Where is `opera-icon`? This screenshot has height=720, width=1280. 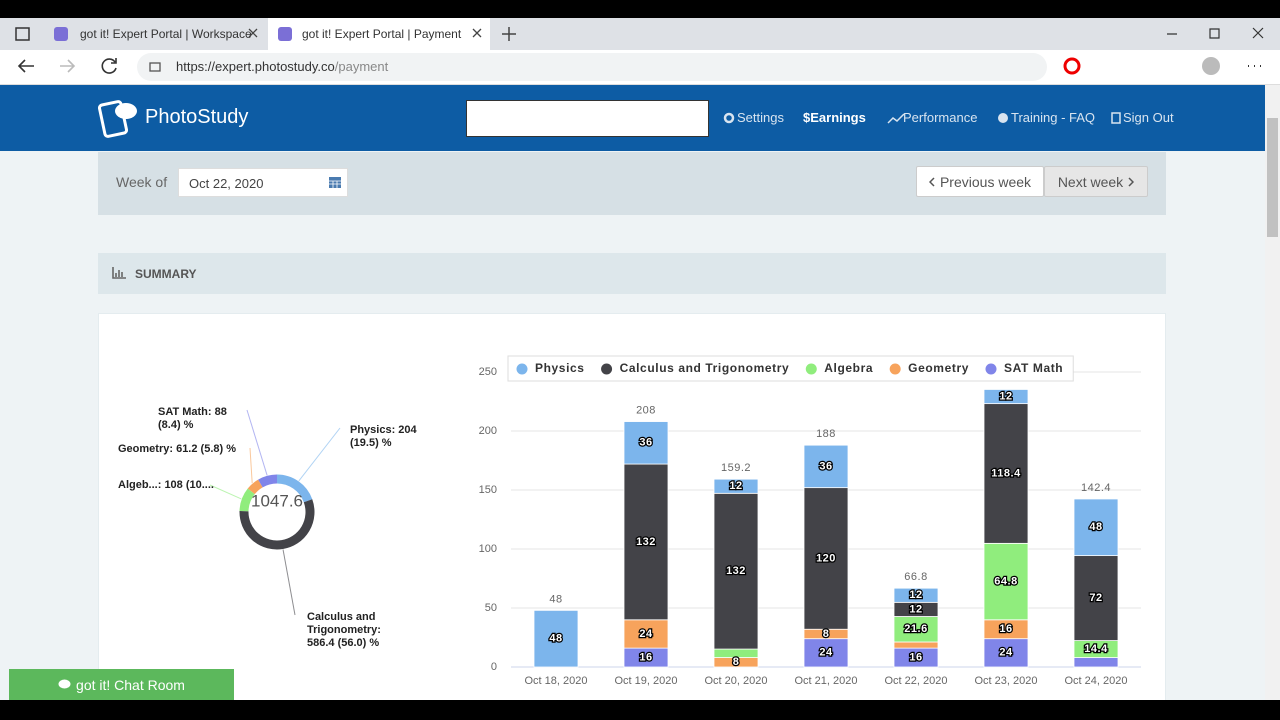
opera-icon is located at coordinates (1072, 66).